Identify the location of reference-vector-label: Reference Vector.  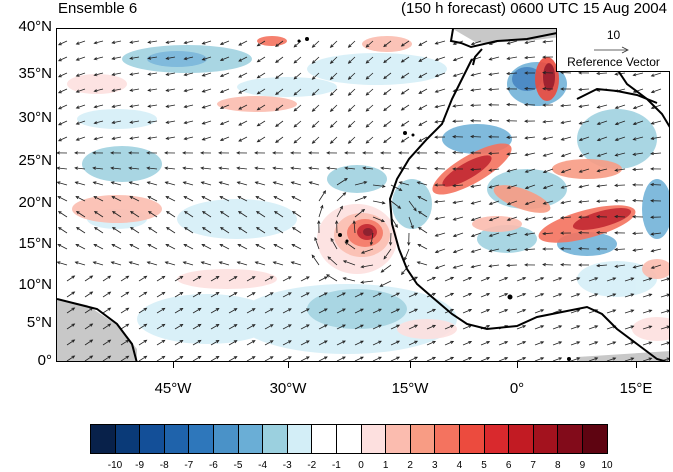
(613, 62).